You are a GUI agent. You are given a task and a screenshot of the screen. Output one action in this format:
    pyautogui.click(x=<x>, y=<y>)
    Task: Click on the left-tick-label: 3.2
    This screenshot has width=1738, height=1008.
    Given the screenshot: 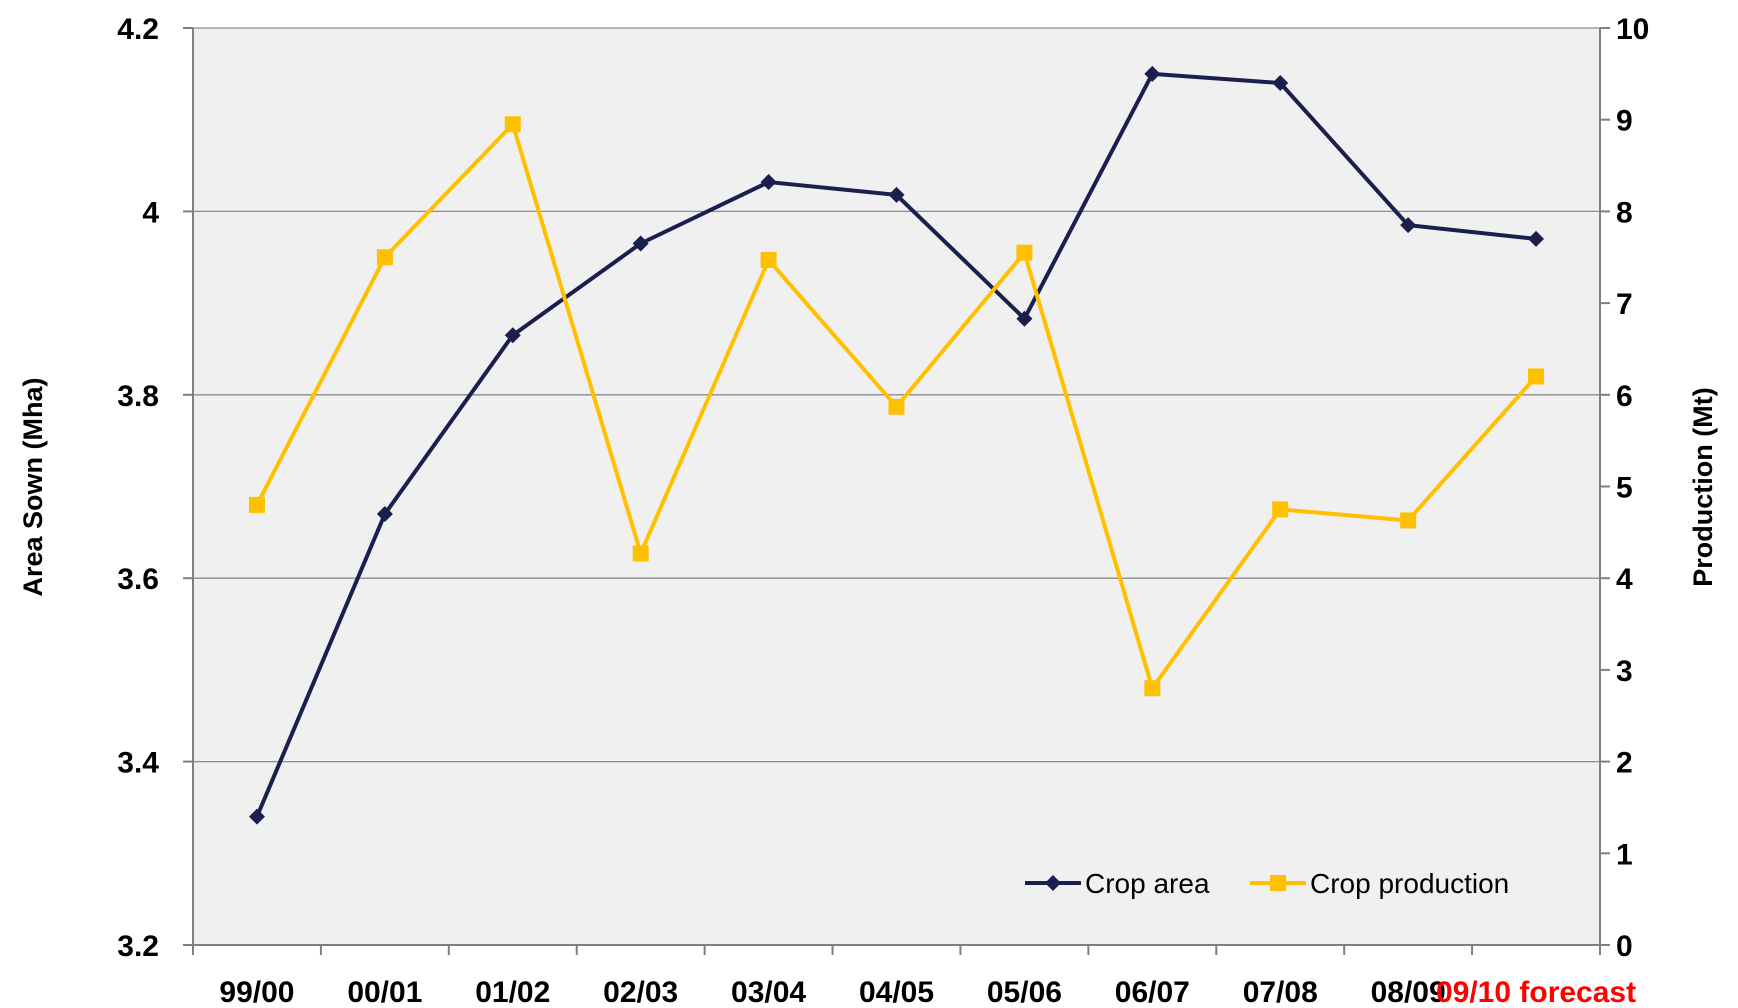 What is the action you would take?
    pyautogui.click(x=138, y=946)
    